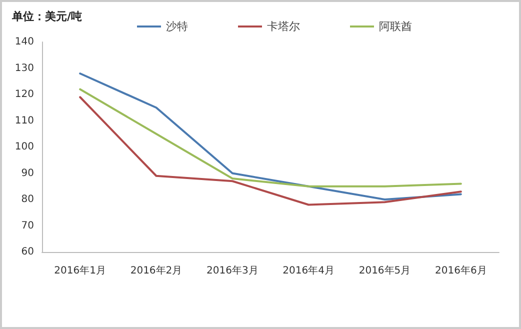  What do you see at coordinates (27, 173) in the screenshot?
I see `y-tick-label: 90` at bounding box center [27, 173].